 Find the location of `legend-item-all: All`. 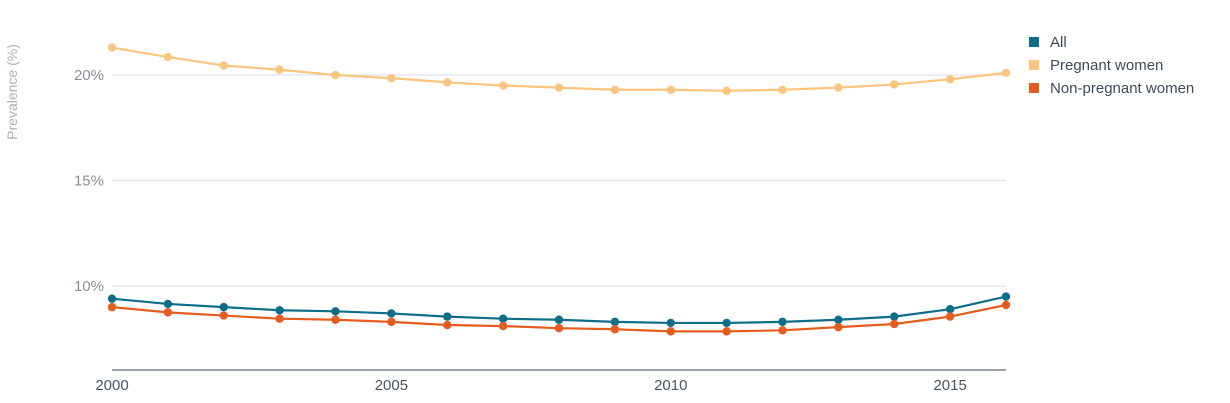

legend-item-all: All is located at coordinates (1048, 42).